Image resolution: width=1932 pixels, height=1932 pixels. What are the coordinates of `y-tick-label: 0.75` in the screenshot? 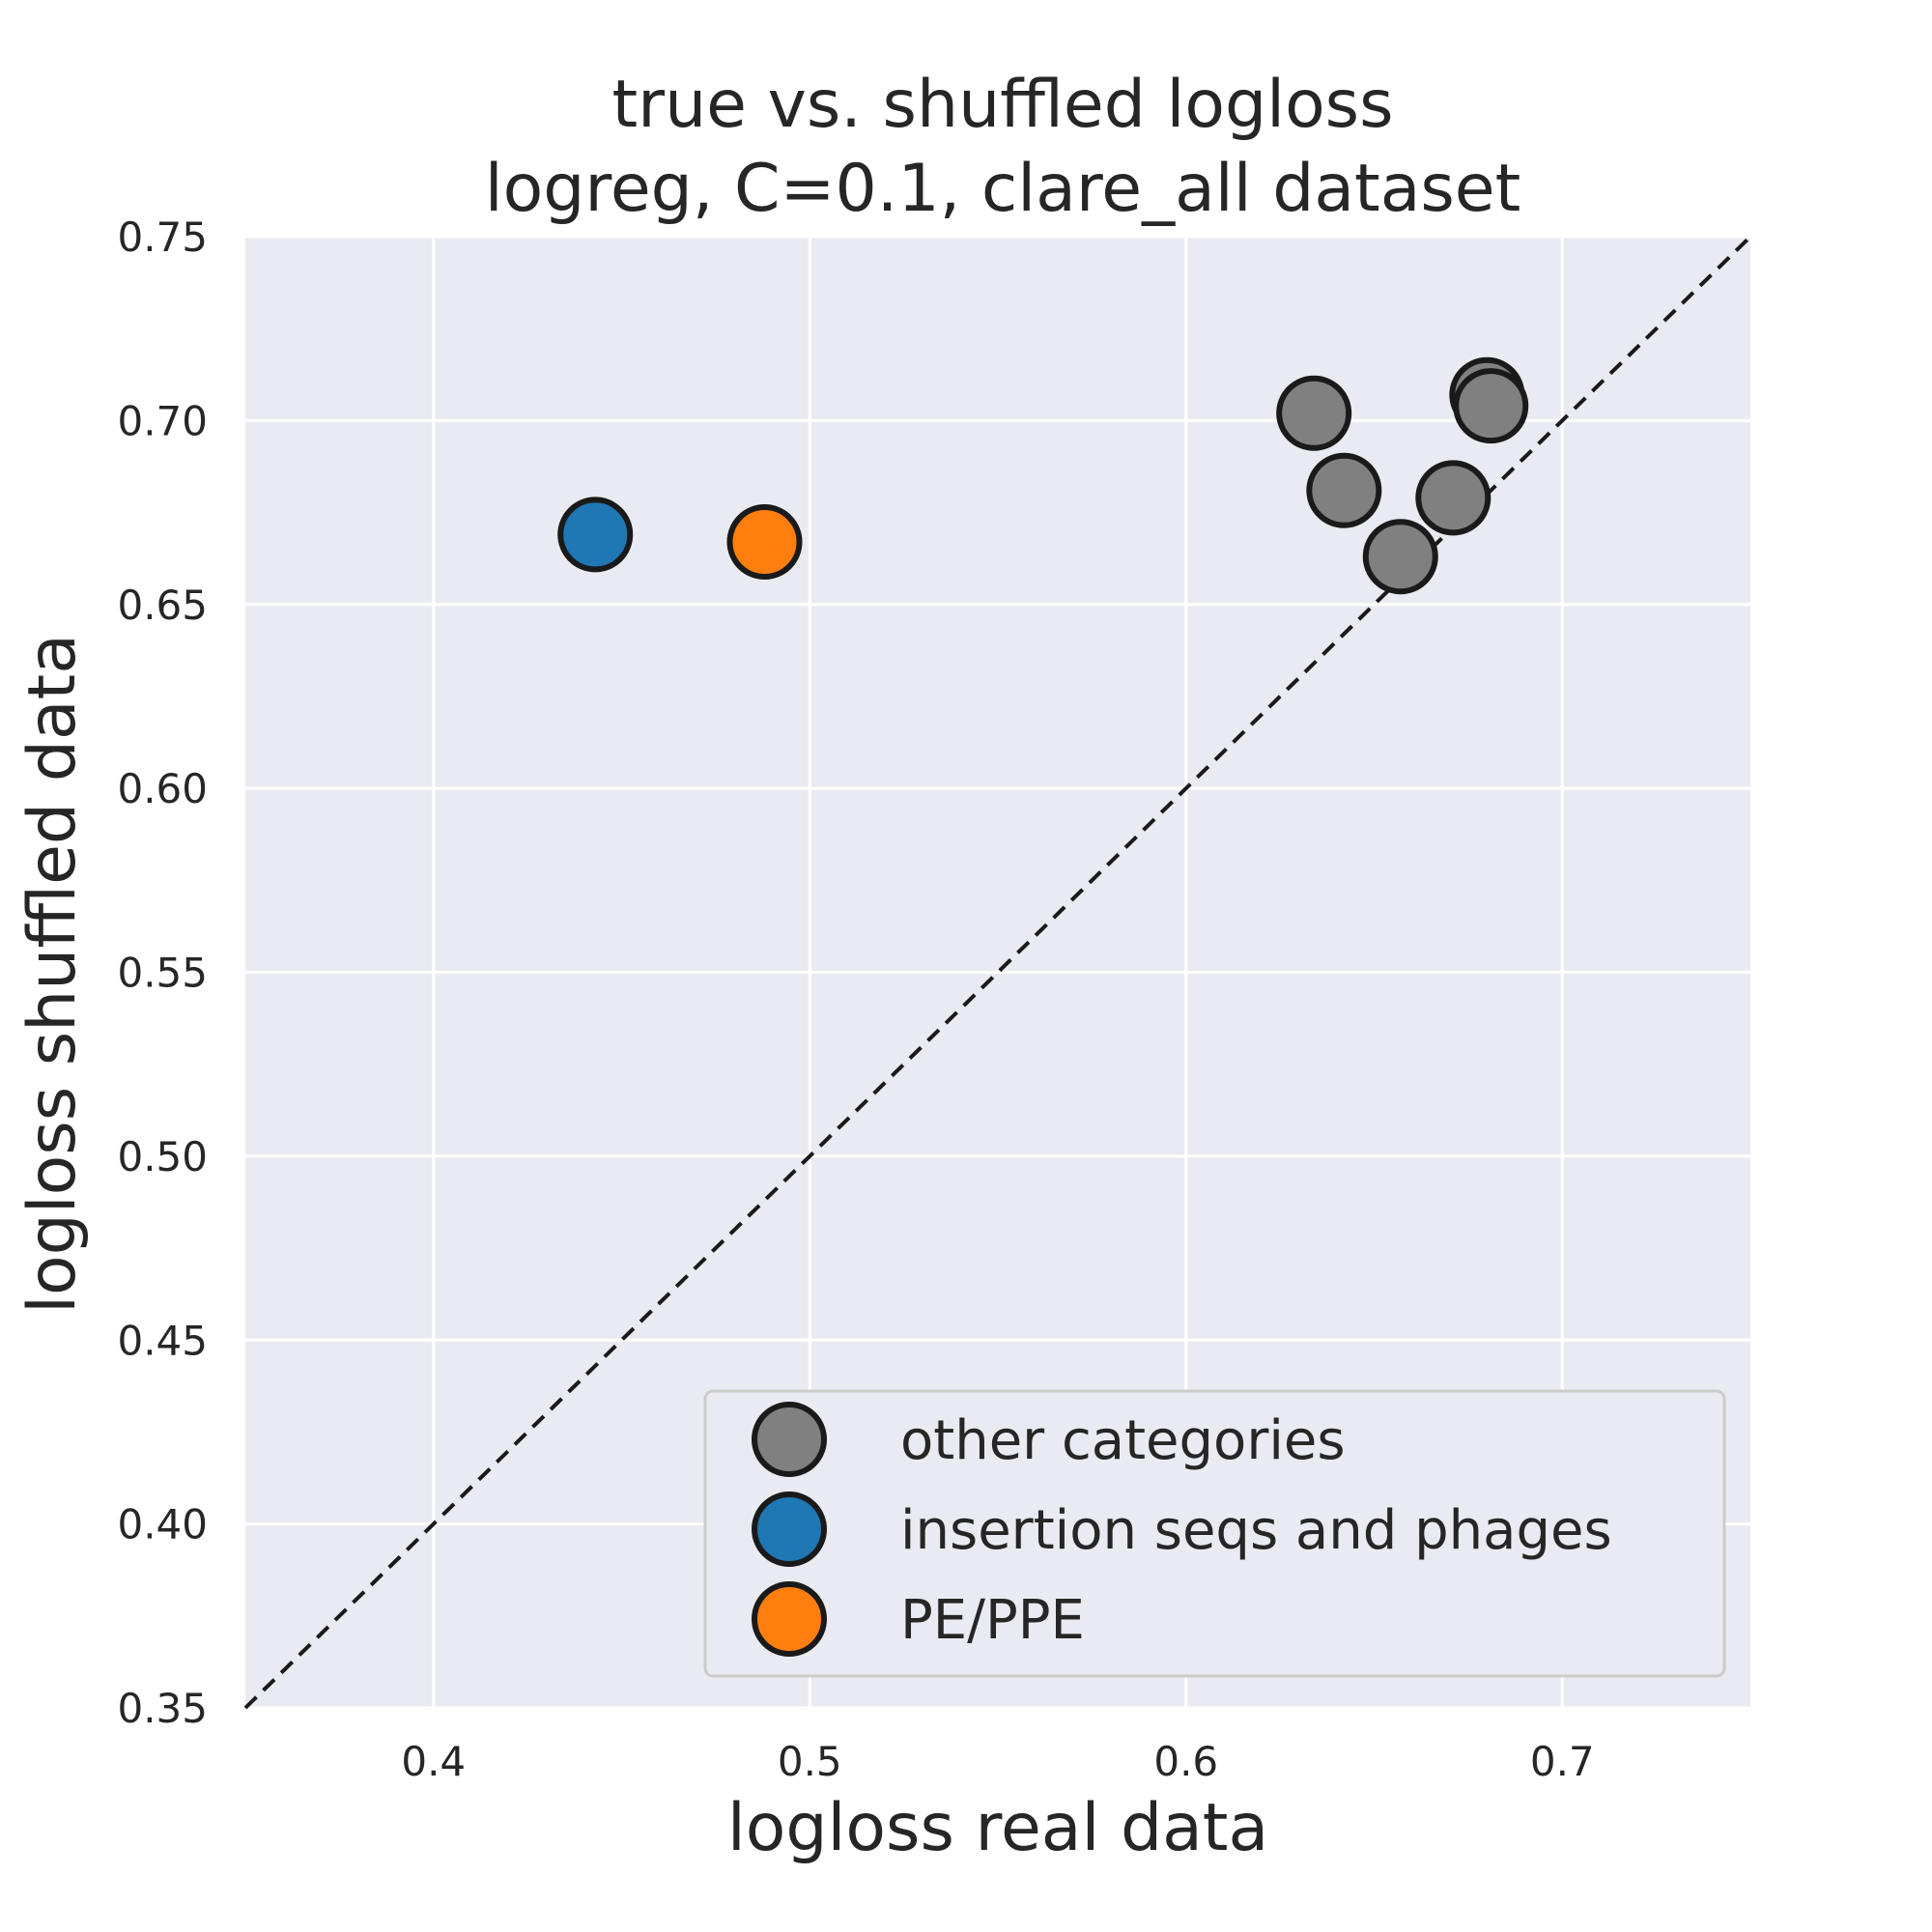 It's located at (162, 237).